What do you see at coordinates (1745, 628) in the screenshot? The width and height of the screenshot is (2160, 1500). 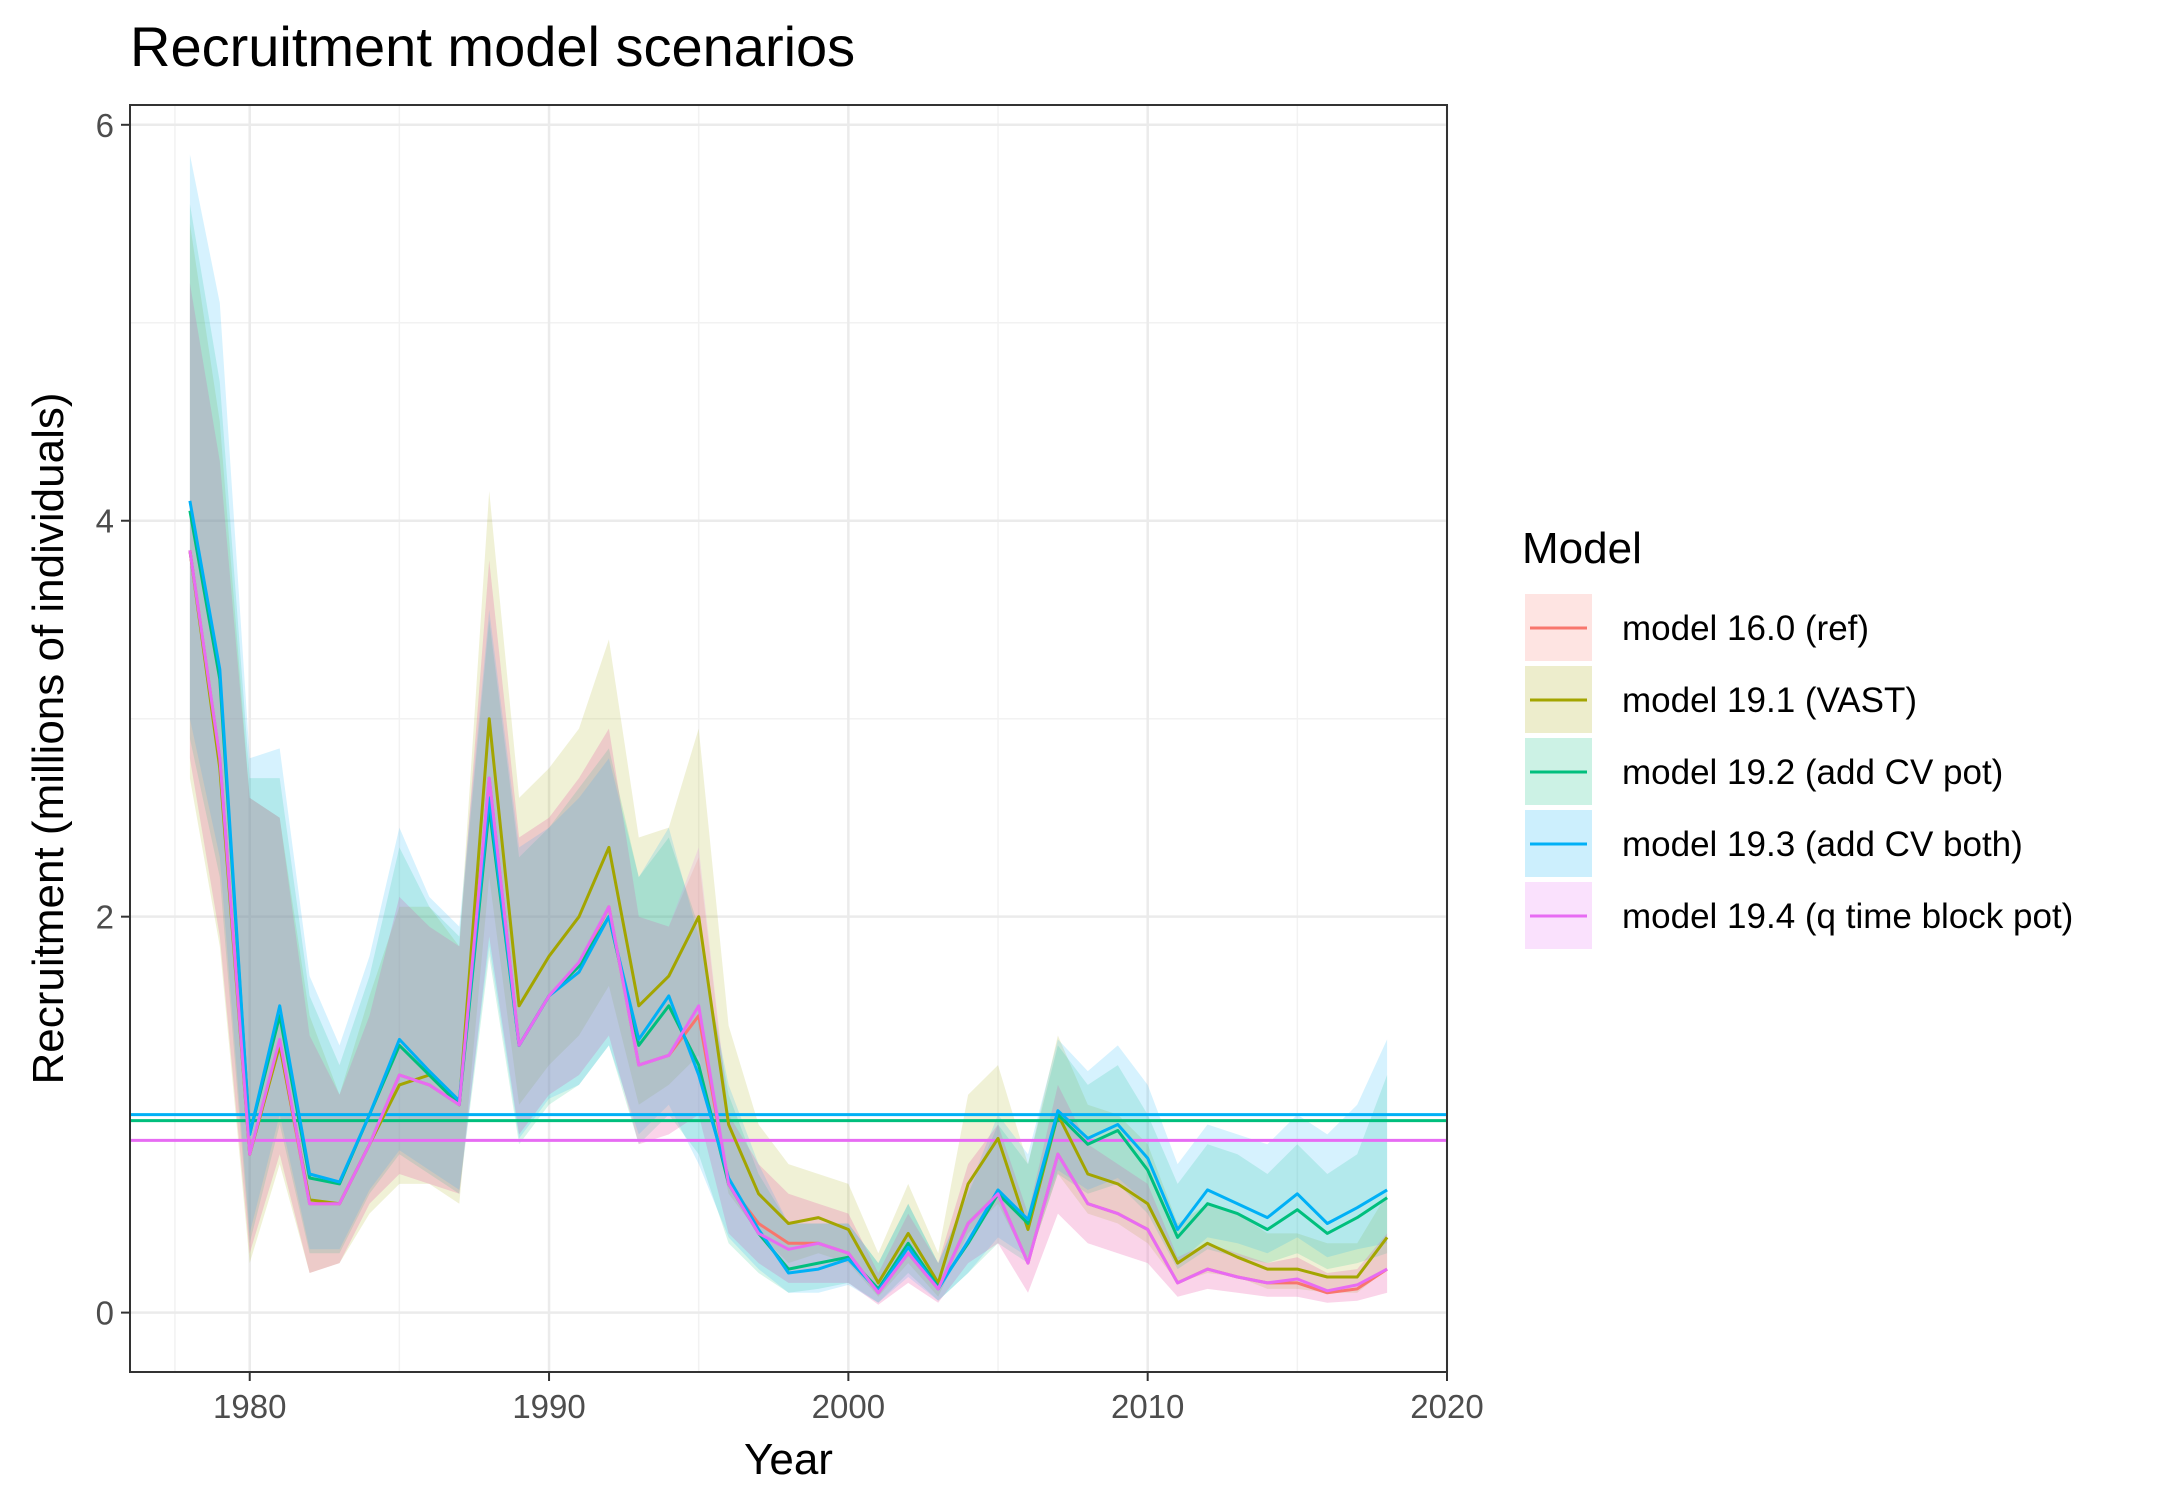 I see `legend-label-series-1: model 16.0 (ref)` at bounding box center [1745, 628].